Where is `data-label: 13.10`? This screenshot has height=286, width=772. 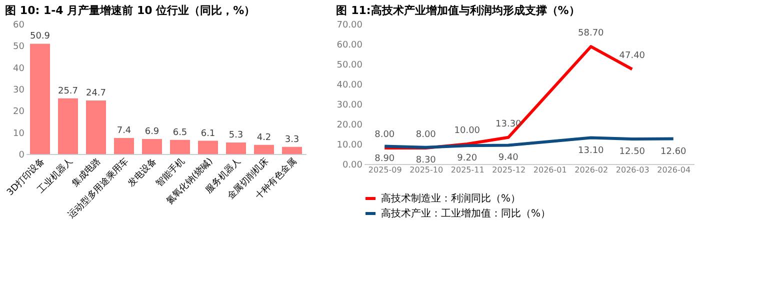 data-label: 13.10 is located at coordinates (591, 151).